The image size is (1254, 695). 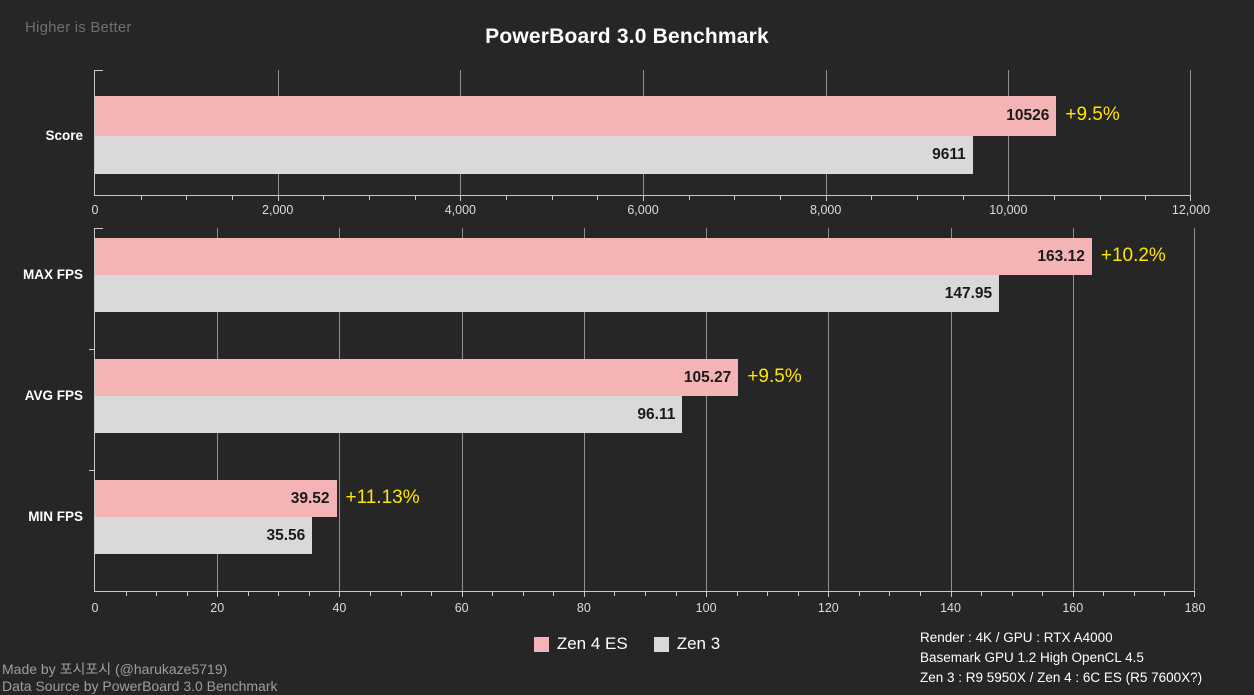 I want to click on category-label-min-fps: MIN FPS, so click(x=55, y=516).